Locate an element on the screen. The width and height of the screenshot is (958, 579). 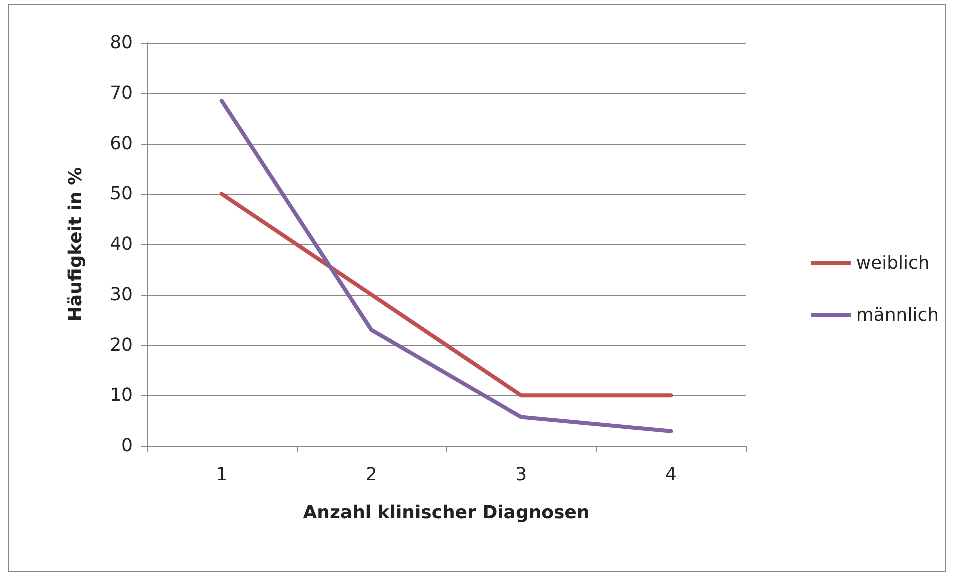
y-tick-label: 20 is located at coordinates (121, 345).